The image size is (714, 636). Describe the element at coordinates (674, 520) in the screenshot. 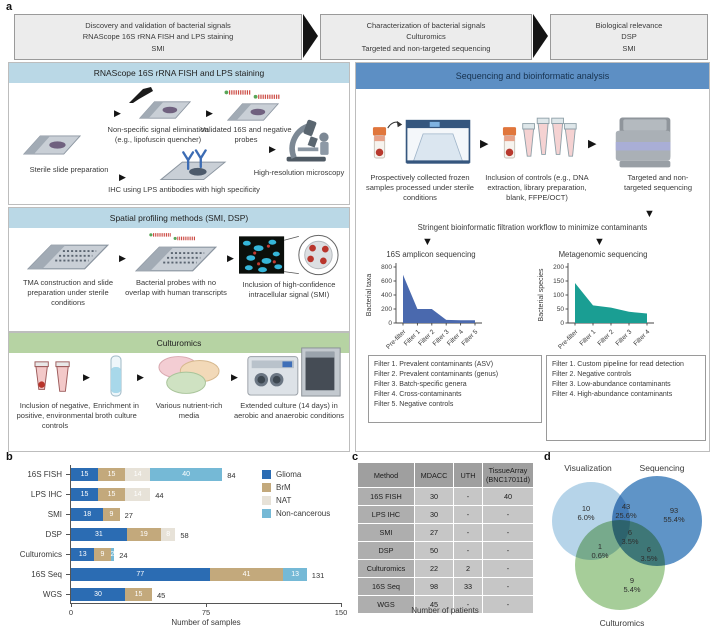

I see `venn-pct: 55.4%` at that location.